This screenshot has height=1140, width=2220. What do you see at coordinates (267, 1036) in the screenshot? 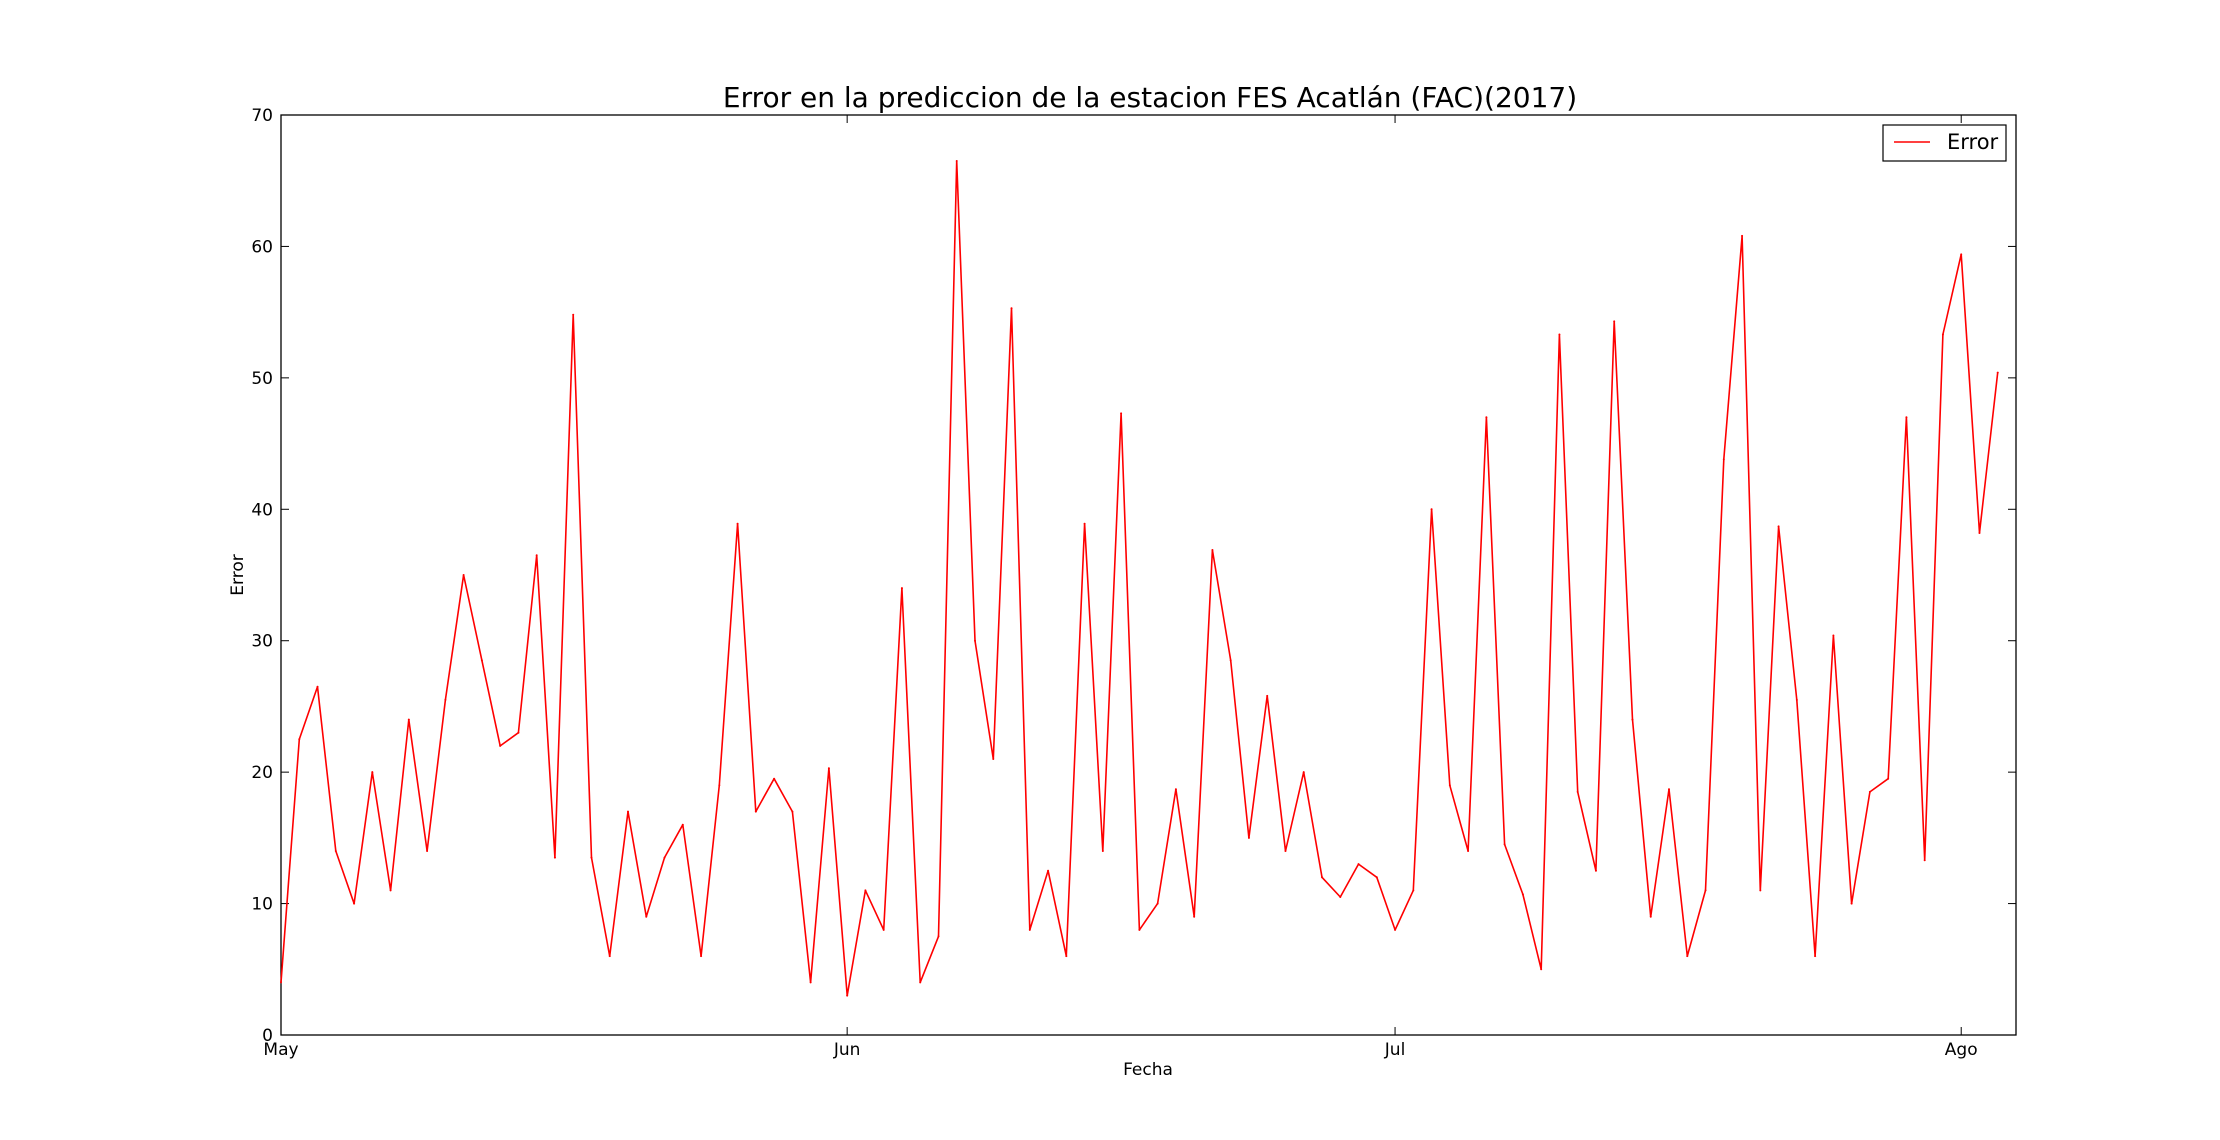
I see `y-tick-label: 0` at bounding box center [267, 1036].